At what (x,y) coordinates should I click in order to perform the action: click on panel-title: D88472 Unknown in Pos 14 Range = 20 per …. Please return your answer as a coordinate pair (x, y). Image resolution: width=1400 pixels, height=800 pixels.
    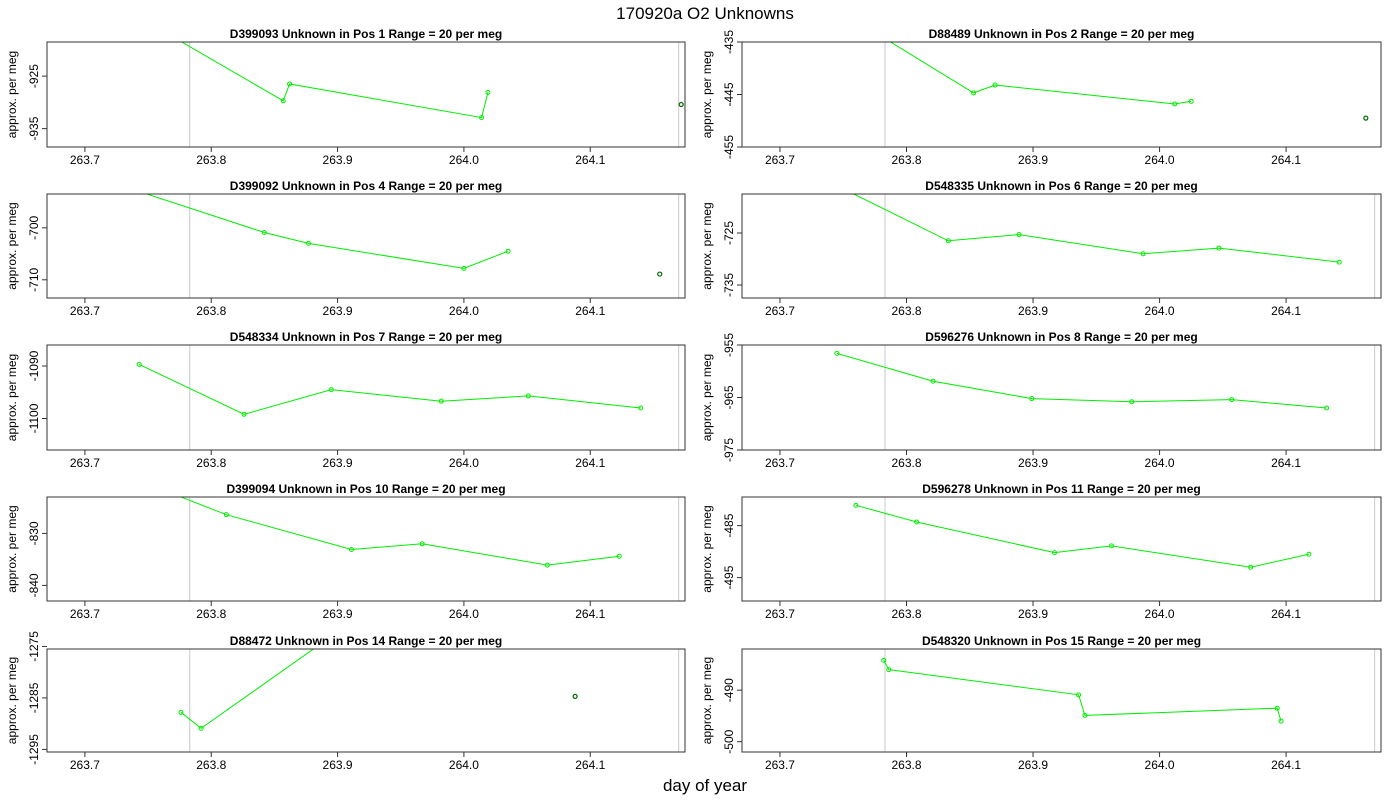
    Looking at the image, I should click on (366, 641).